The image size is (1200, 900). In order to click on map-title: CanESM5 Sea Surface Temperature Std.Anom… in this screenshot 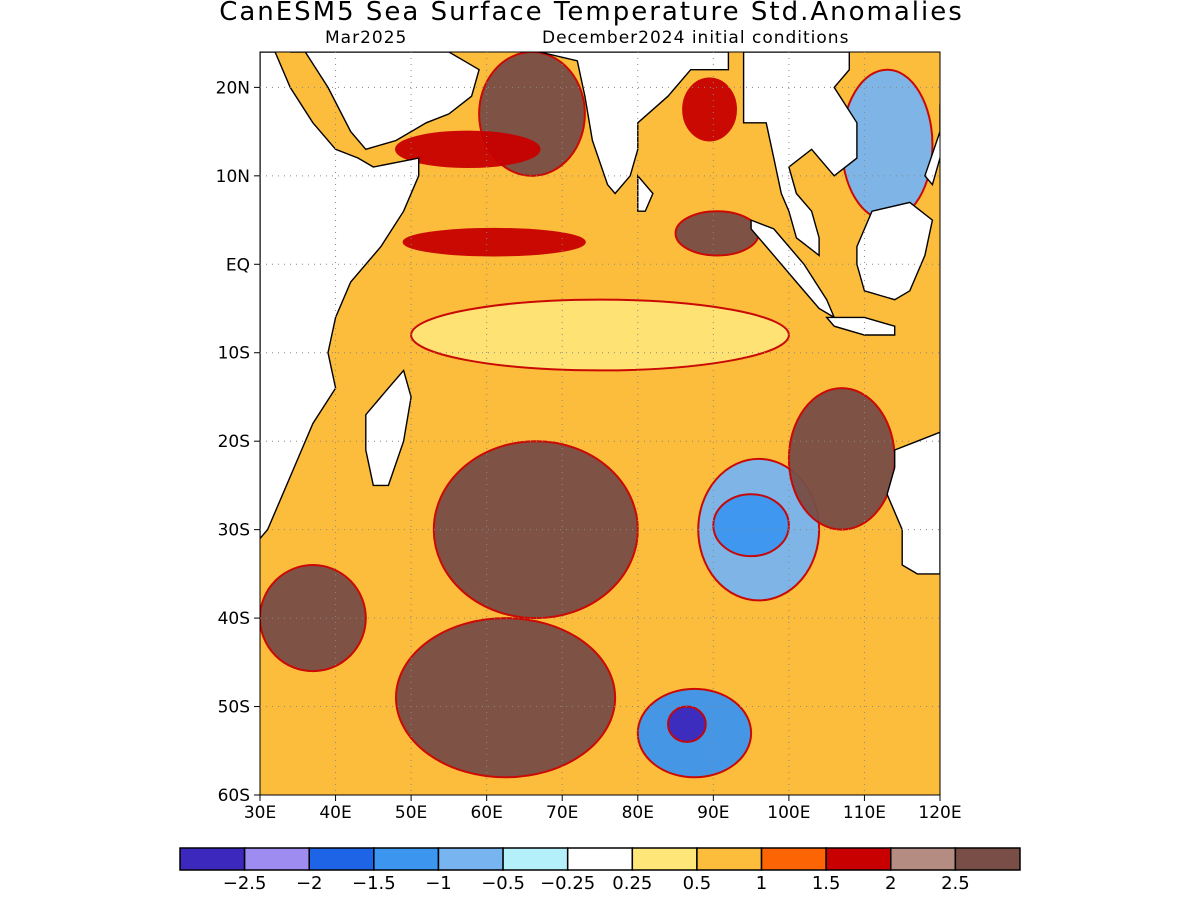, I will do `click(591, 13)`.